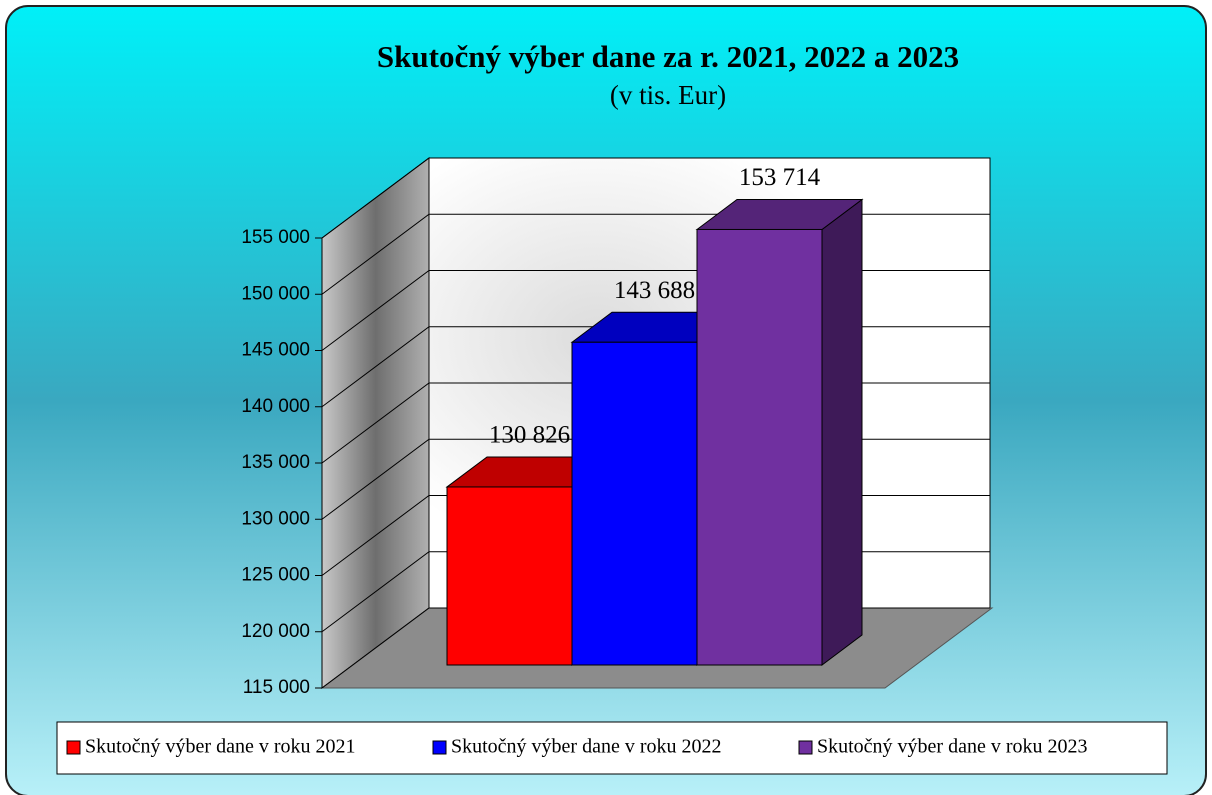  I want to click on legend-label: Skutočný výber dane v roku 2021, so click(220, 747).